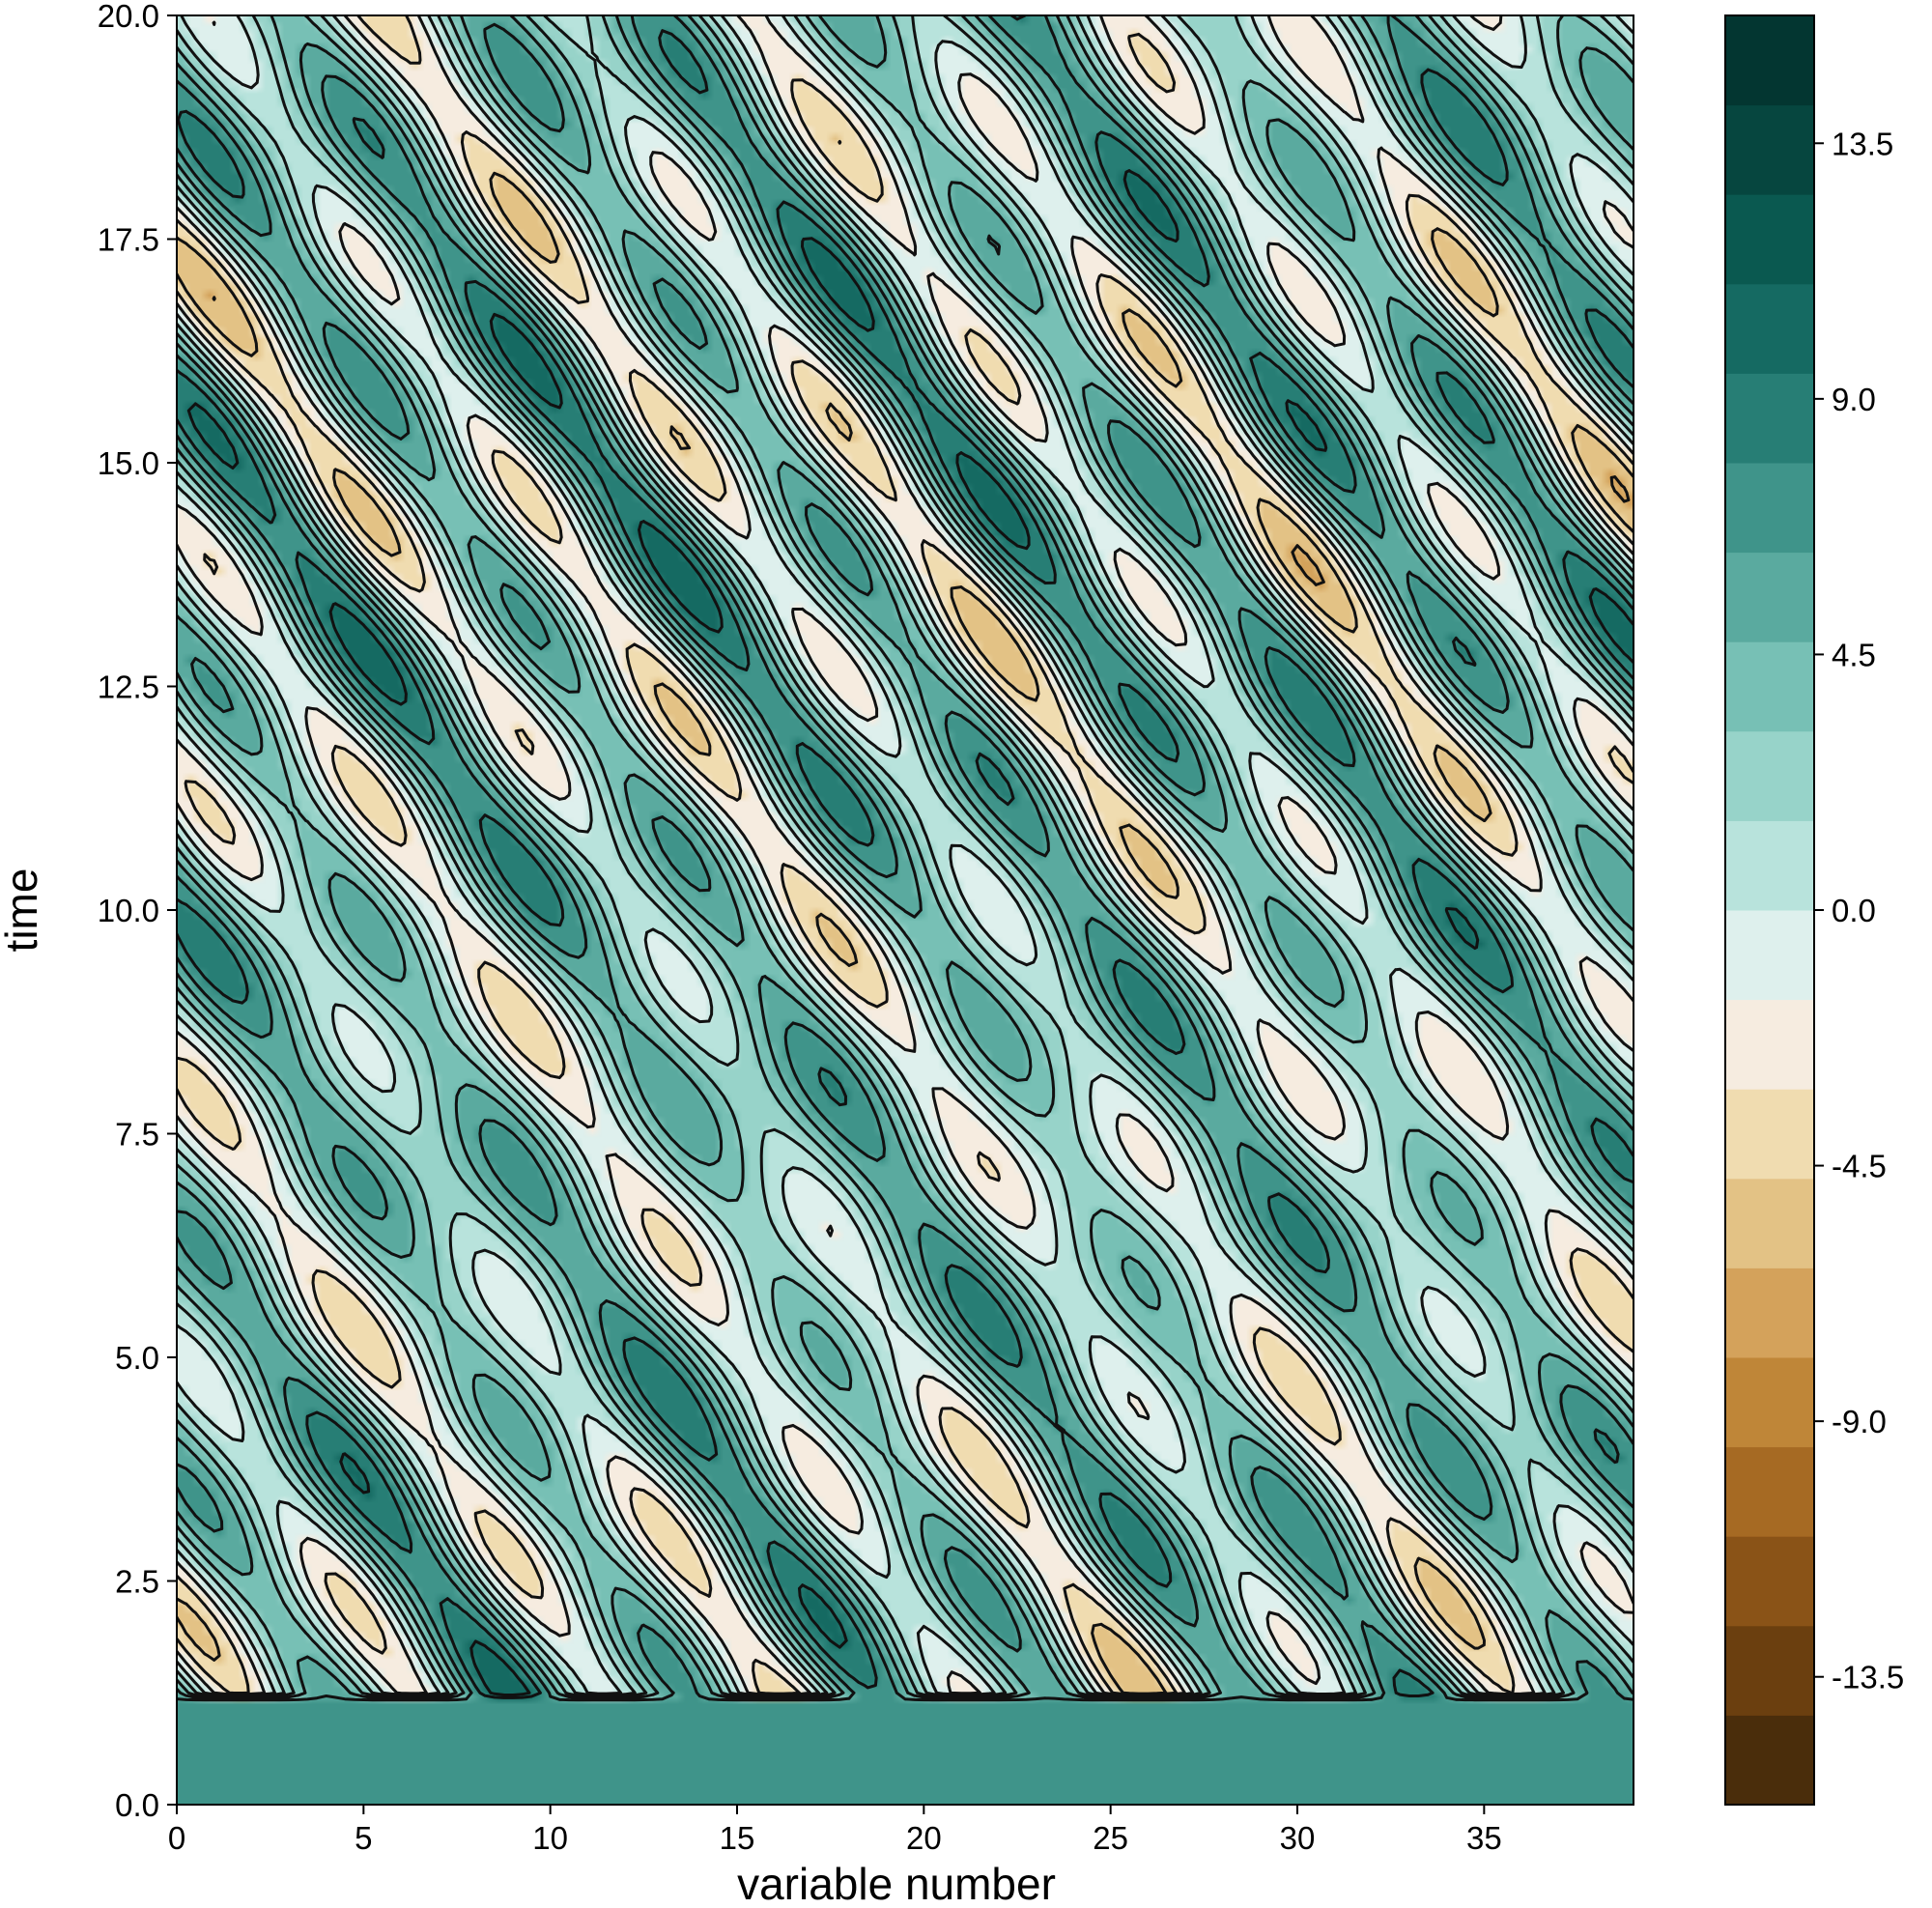 The height and width of the screenshot is (1908, 1932). I want to click on x-tick-label: 20, so click(924, 1838).